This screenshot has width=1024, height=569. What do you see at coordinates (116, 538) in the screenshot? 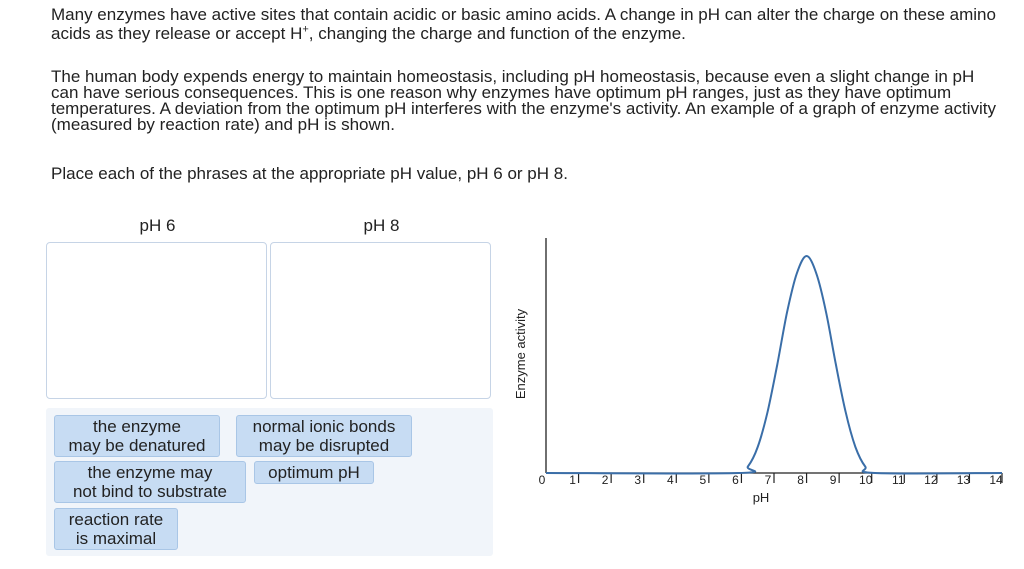
I see `phrase-line: is maximal` at bounding box center [116, 538].